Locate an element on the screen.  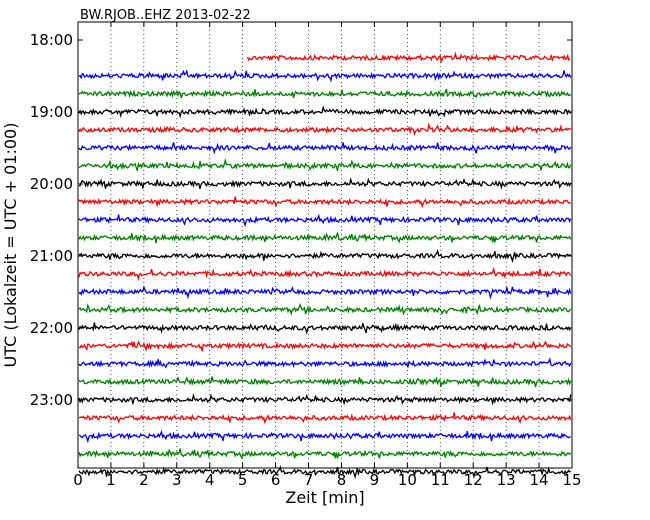
trace-1900 is located at coordinates (325, 129).